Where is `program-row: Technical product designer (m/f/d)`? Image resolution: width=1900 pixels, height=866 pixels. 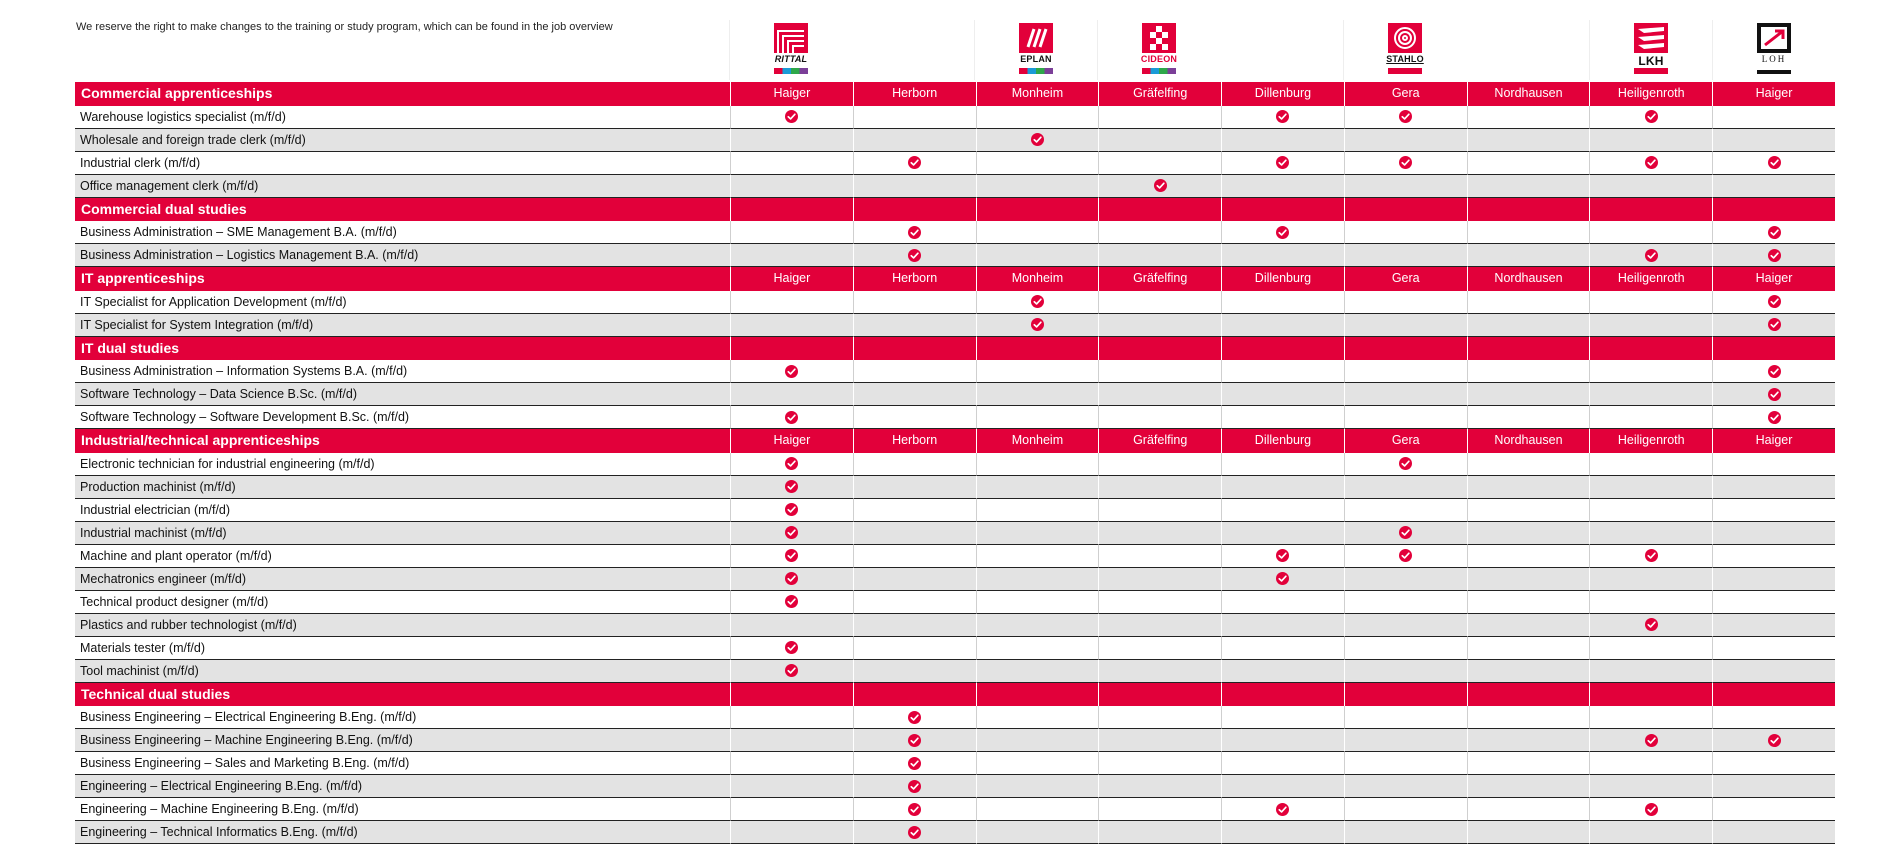
program-row: Technical product designer (m/f/d) is located at coordinates (955, 602).